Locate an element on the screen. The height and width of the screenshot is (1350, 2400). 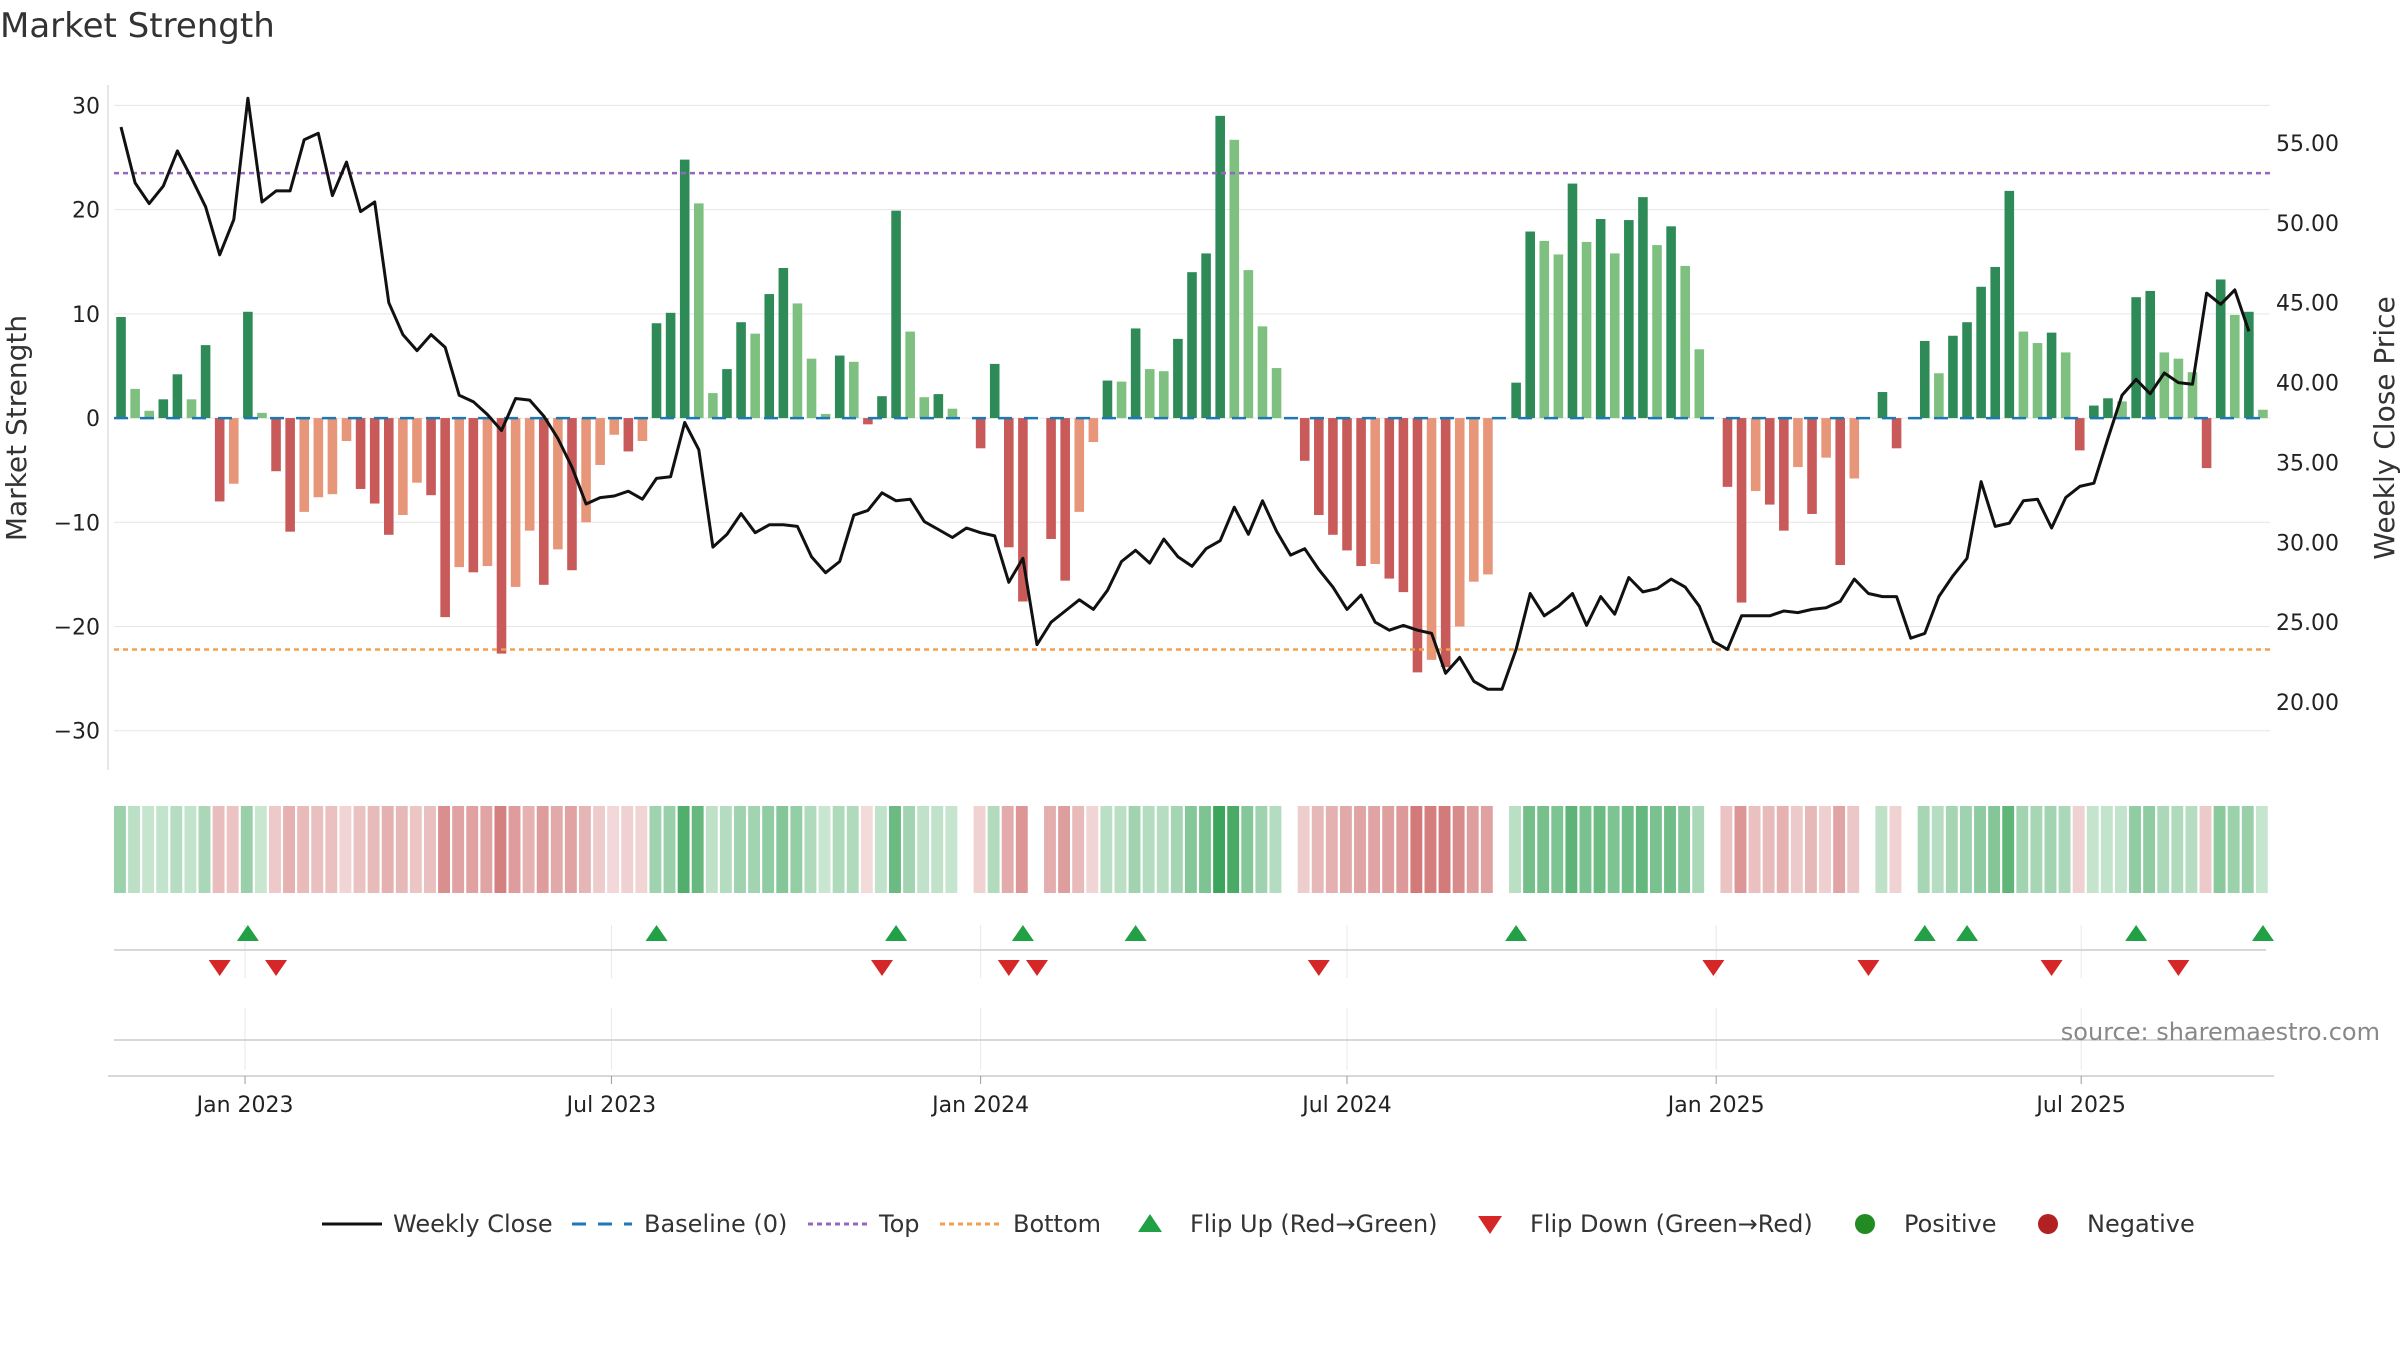
x-tick-label: Jan 2024 is located at coordinates (979, 1105).